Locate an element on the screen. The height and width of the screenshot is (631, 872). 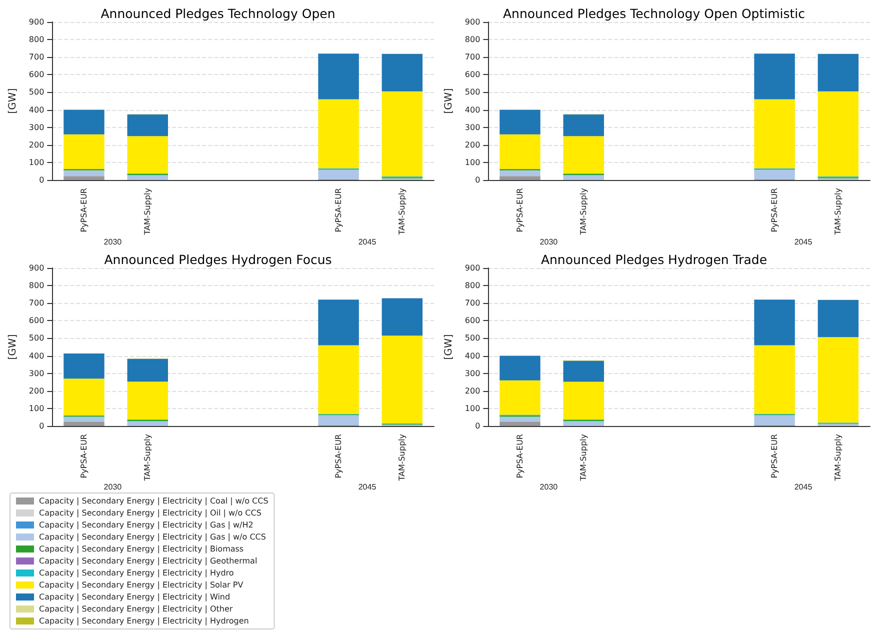
legend-label: Capacity | Secondary Energy | Electricity | Hydro is located at coordinates (136, 573).